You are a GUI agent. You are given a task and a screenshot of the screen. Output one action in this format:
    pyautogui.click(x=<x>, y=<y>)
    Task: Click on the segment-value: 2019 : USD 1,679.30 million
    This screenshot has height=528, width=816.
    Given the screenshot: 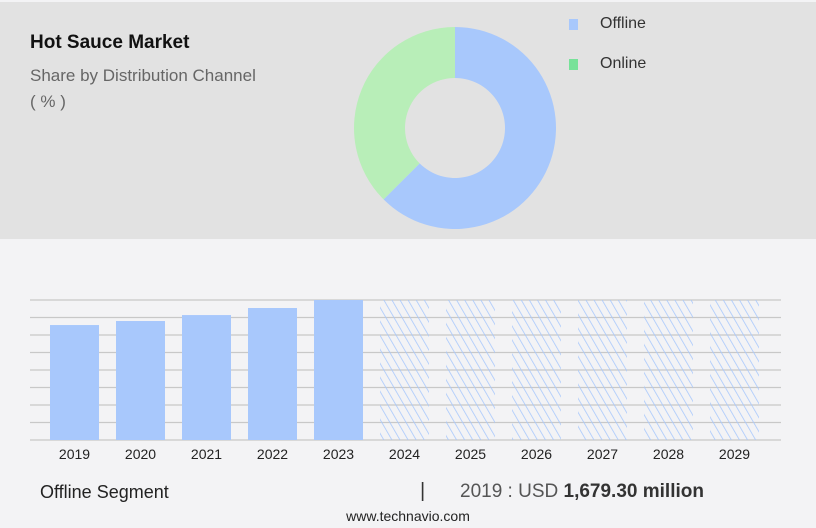 What is the action you would take?
    pyautogui.click(x=582, y=492)
    